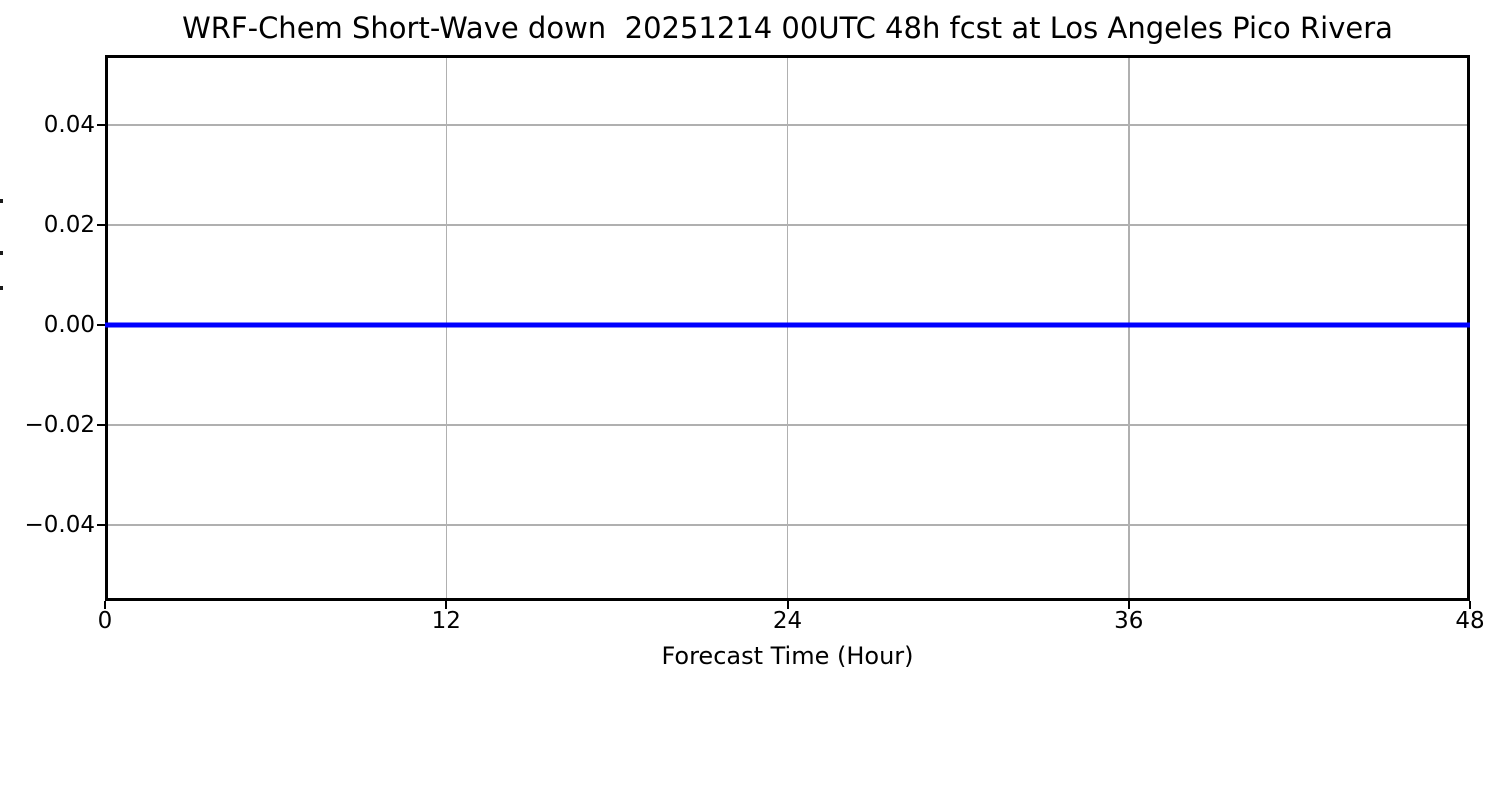  What do you see at coordinates (1129, 621) in the screenshot?
I see `x-tick-label: 36` at bounding box center [1129, 621].